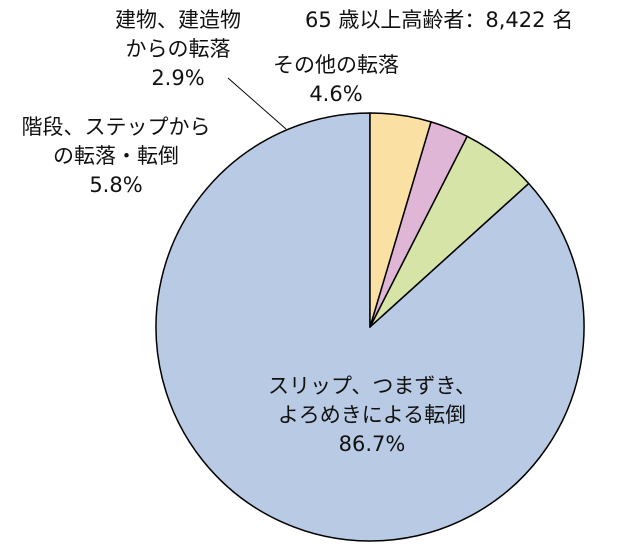 This screenshot has height=559, width=640. What do you see at coordinates (336, 94) in the screenshot?
I see `slice-value-label: 4.6%` at bounding box center [336, 94].